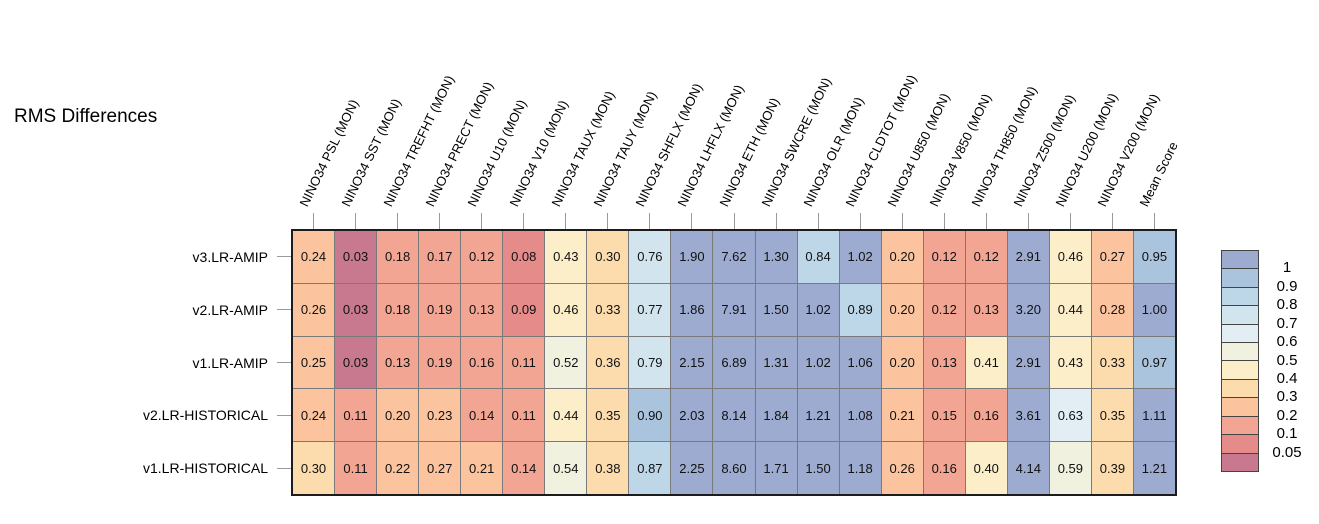 The image size is (1319, 524). I want to click on colorbar-tick-label: 0.05, so click(1287, 452).